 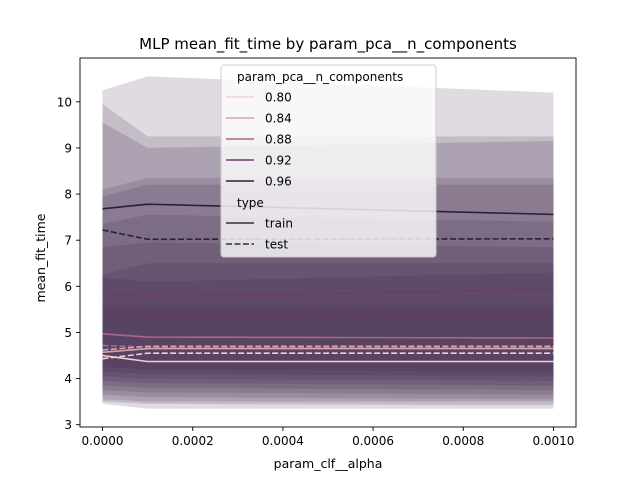 I want to click on x-tick-label: 0.0004, so click(x=283, y=441).